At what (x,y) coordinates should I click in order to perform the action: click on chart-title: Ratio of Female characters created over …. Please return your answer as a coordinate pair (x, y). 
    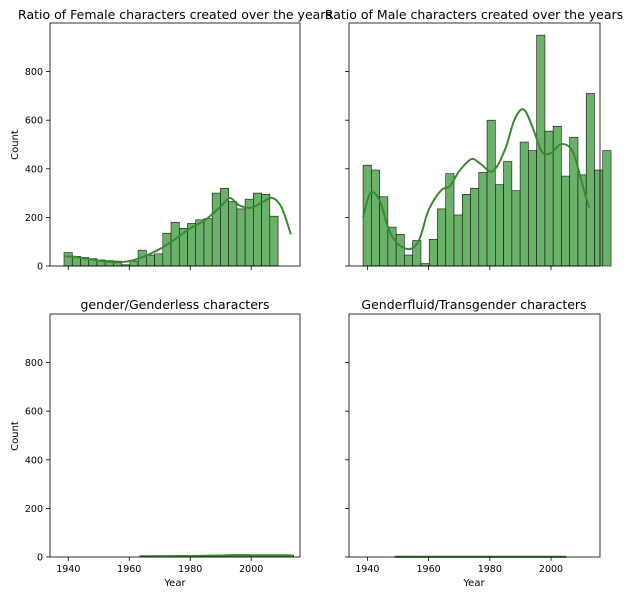
    Looking at the image, I should click on (175, 14).